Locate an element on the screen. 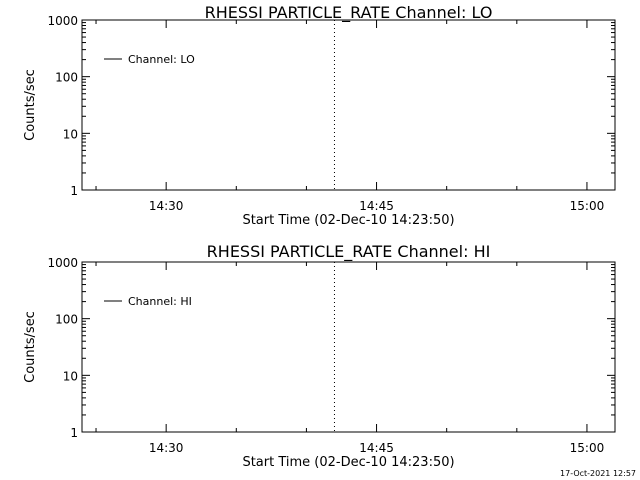 This screenshot has width=640, height=480. legend-label: Channel: HI is located at coordinates (160, 301).